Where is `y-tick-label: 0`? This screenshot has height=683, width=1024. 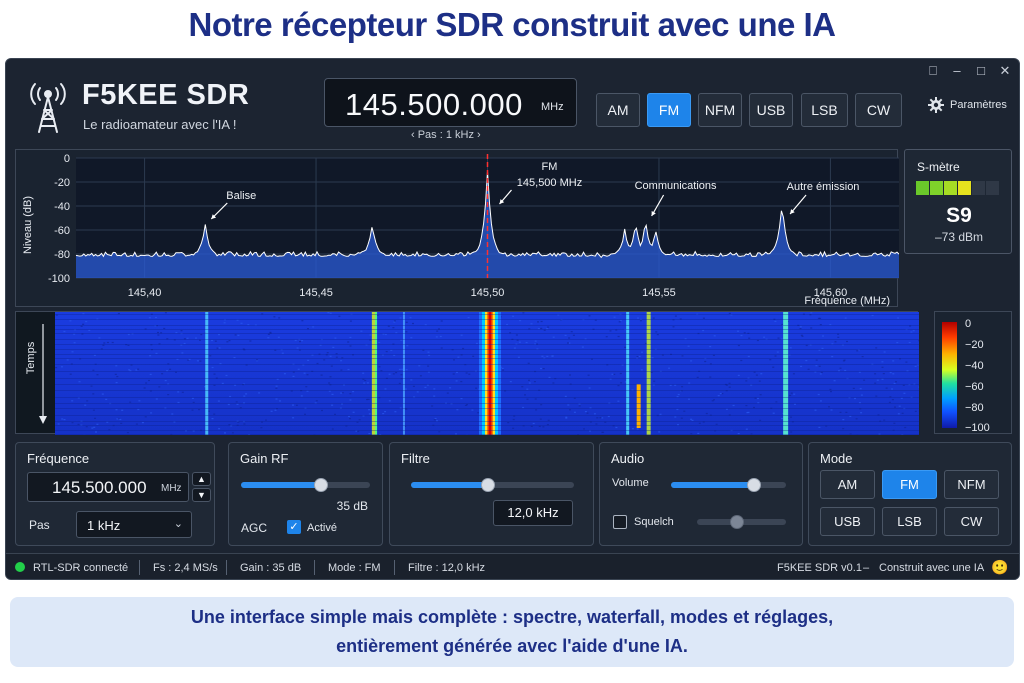 y-tick-label: 0 is located at coordinates (67, 159).